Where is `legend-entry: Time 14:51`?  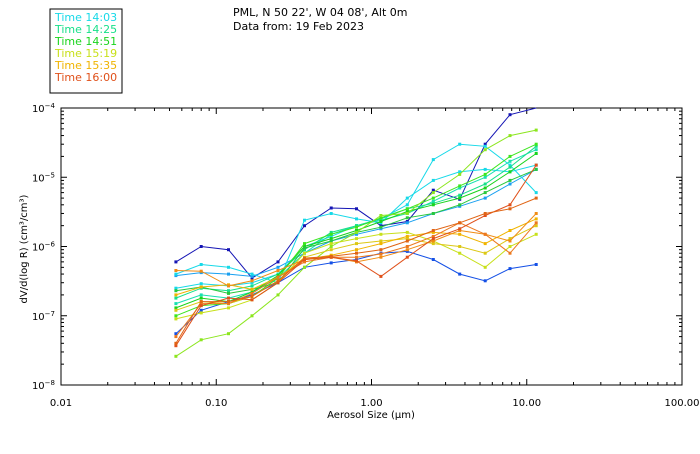
legend-entry: Time 14:51 is located at coordinates (85, 41).